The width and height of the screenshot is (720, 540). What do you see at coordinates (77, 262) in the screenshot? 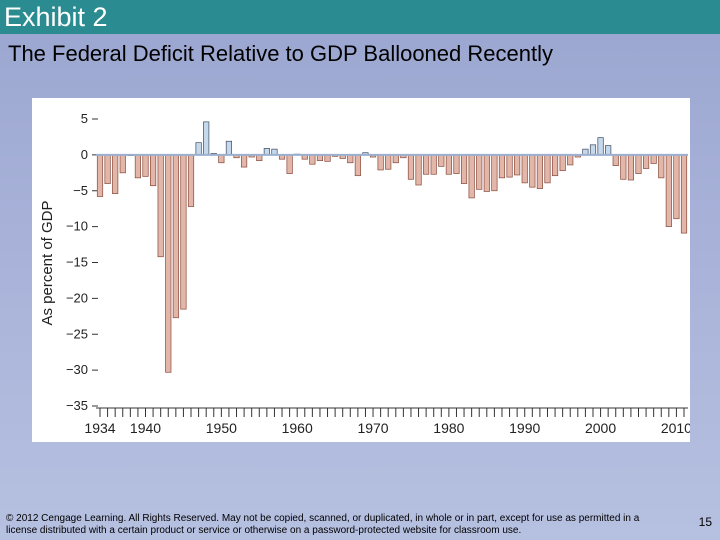
I see `y-tick-label: −15` at bounding box center [77, 262].